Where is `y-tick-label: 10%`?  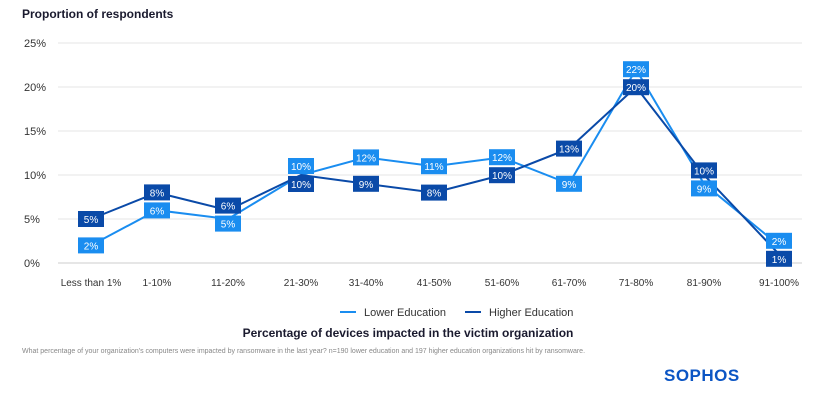
y-tick-label: 10% is located at coordinates (35, 176).